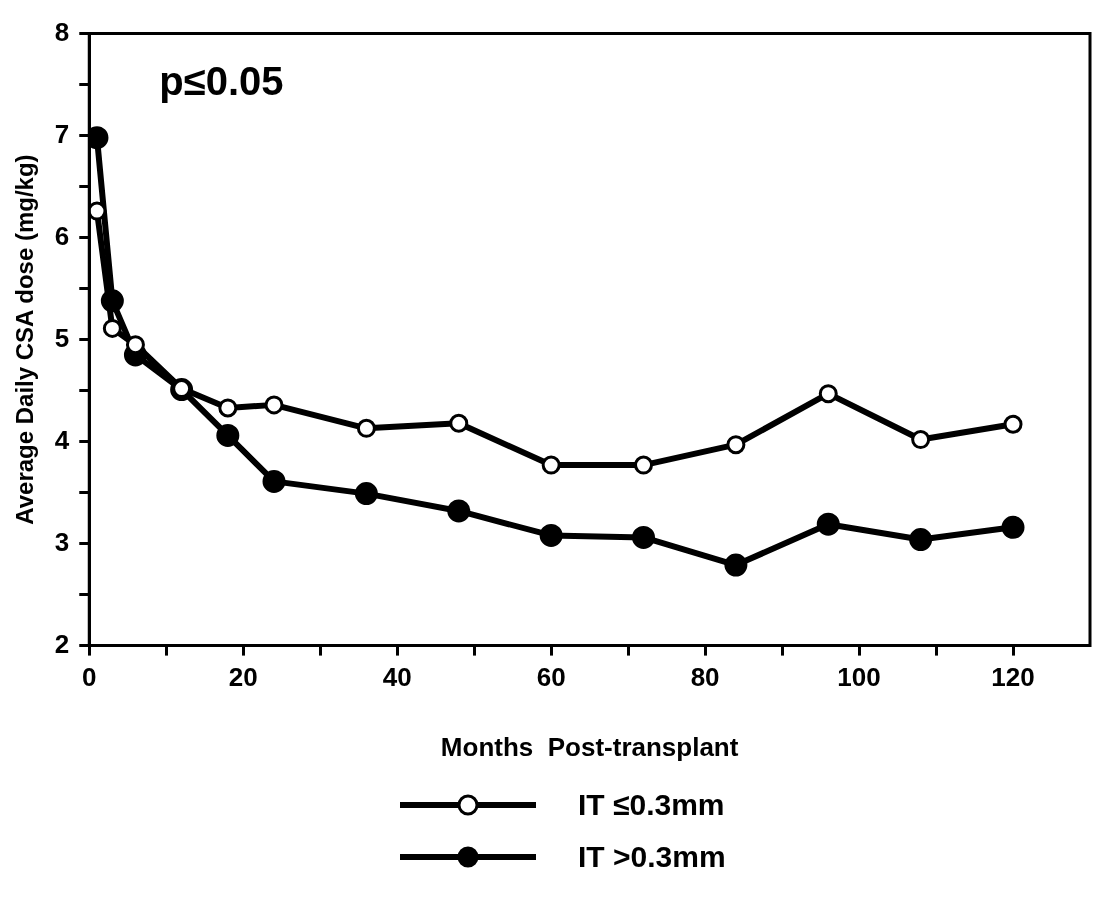  Describe the element at coordinates (243, 677) in the screenshot. I see `x-tick-label: 20` at that location.